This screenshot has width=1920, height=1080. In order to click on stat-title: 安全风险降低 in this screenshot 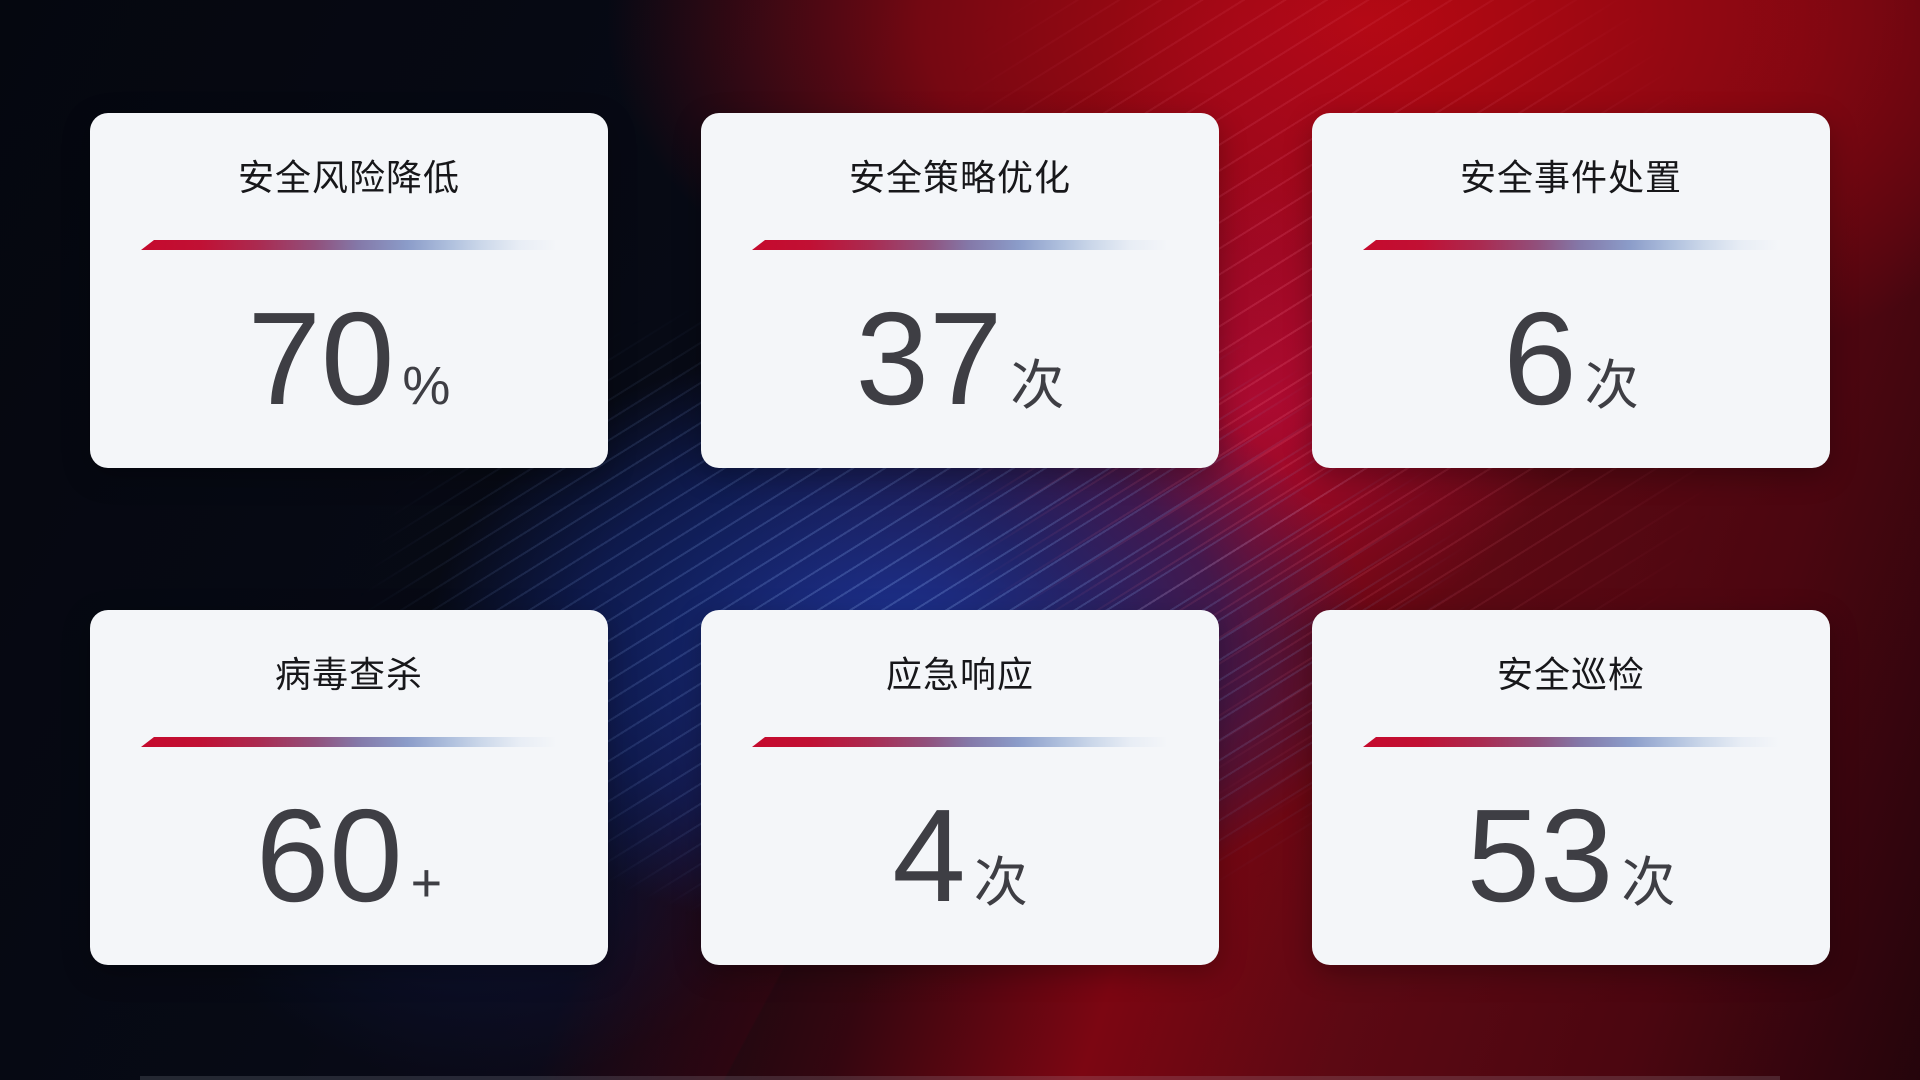, I will do `click(348, 177)`.